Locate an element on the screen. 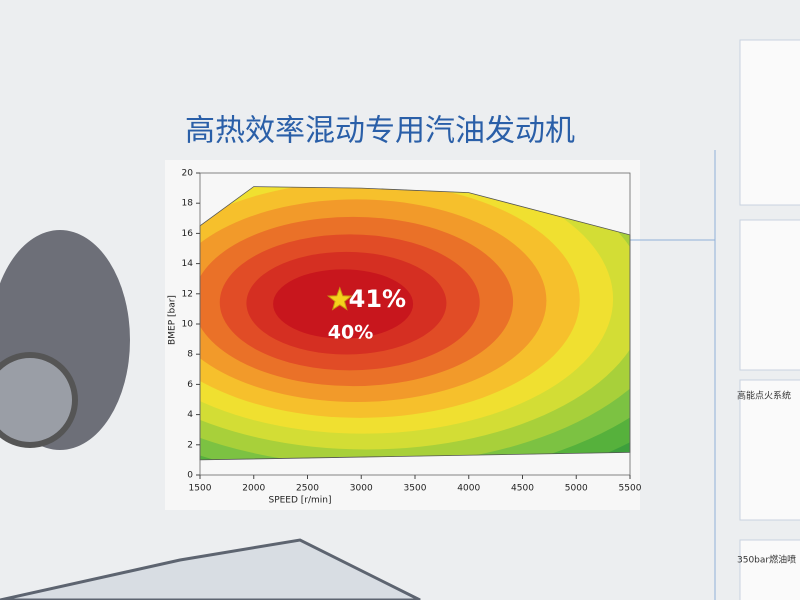 The image size is (800, 600). side-label: 高能点火系统 is located at coordinates (764, 396).